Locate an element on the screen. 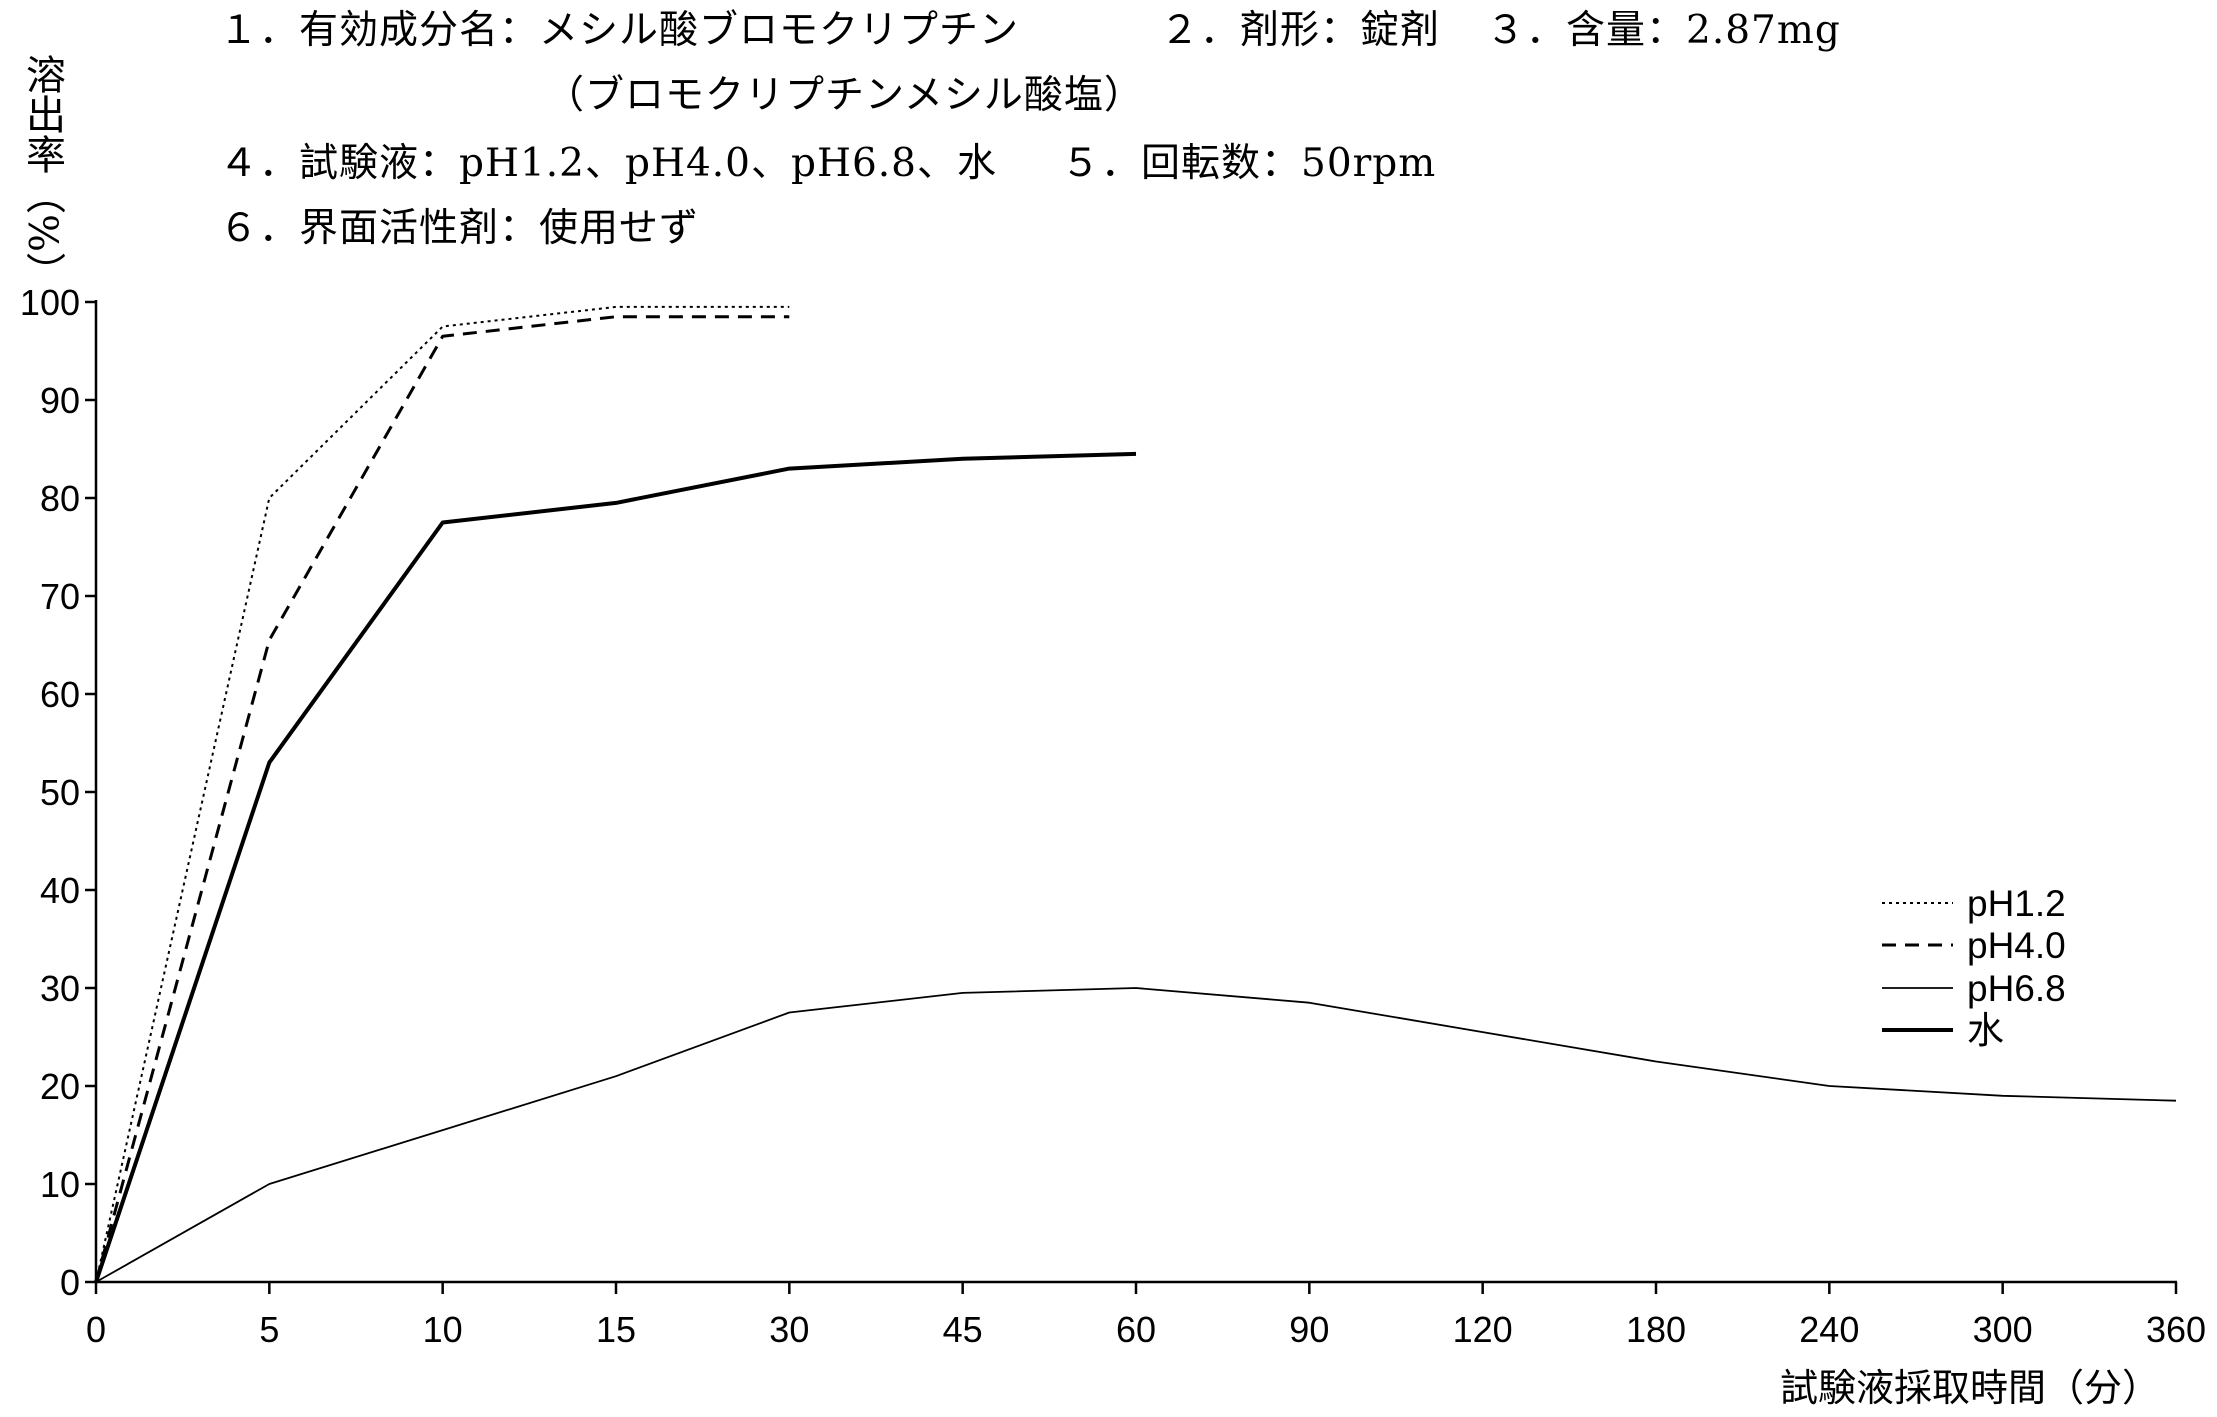  header-item-test-fluid: ４．試験液：pH1.2、pH4.0、pH6.8、水 is located at coordinates (608, 163).